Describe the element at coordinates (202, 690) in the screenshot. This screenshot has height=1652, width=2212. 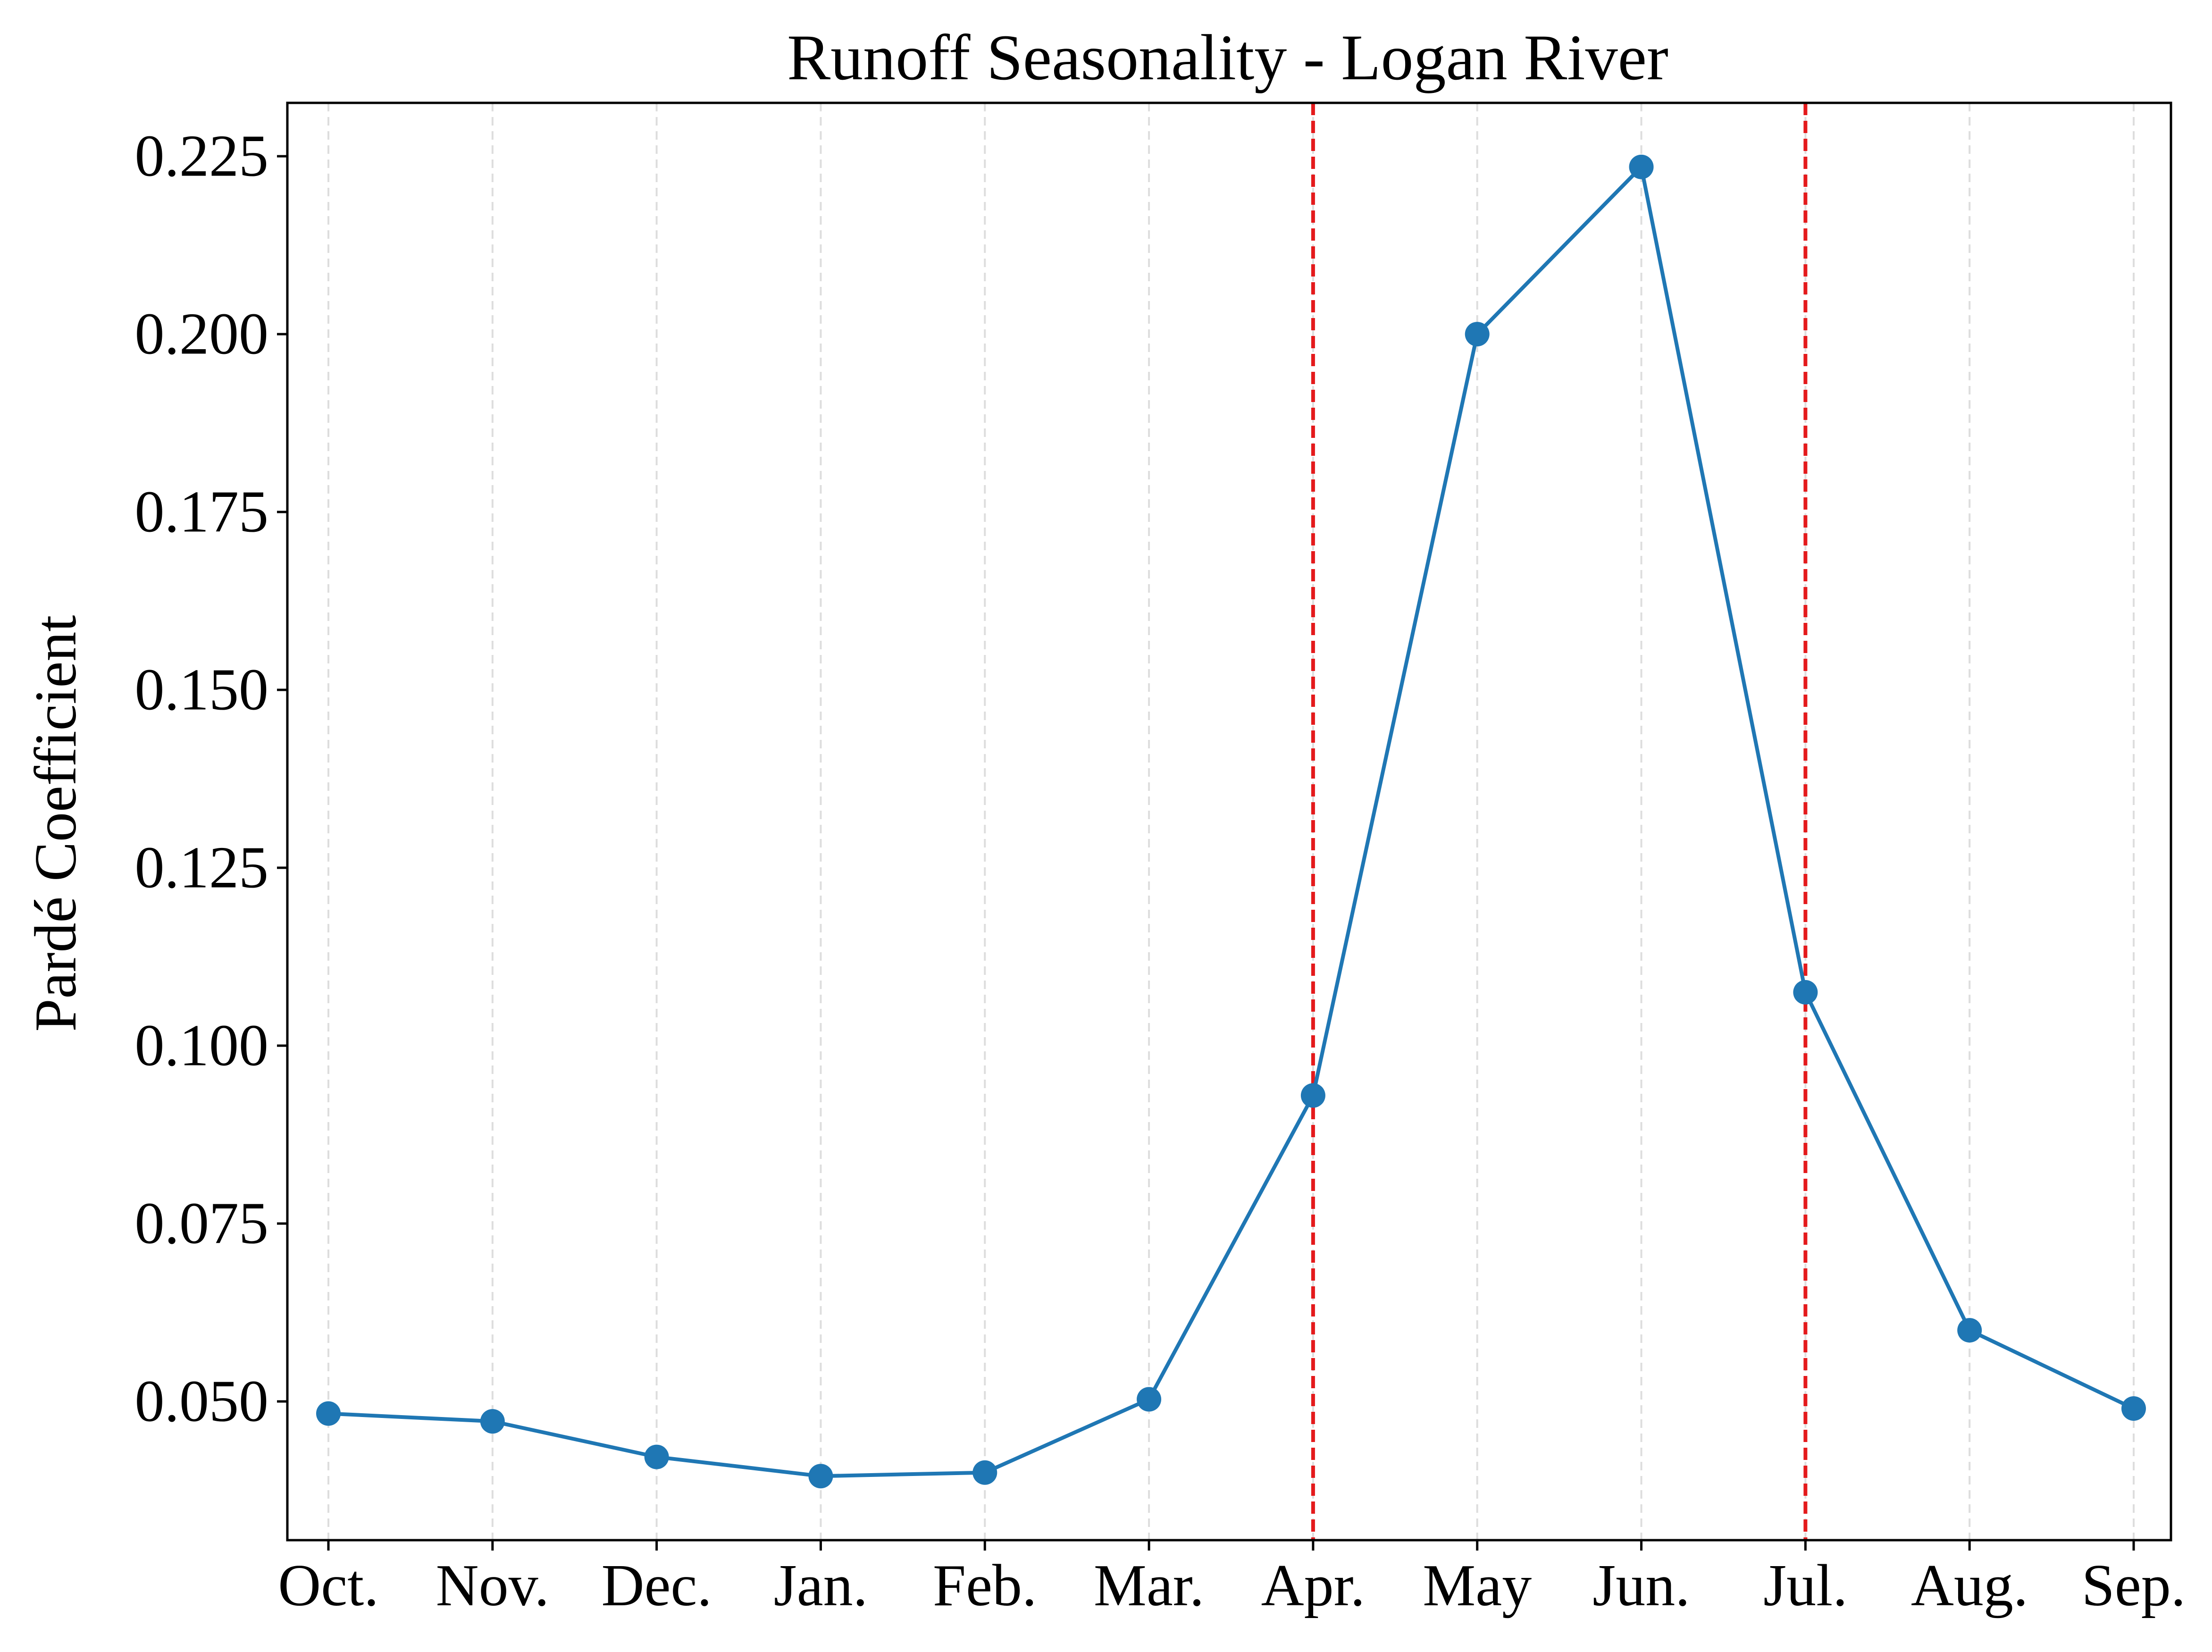
I see `y-tick-label: 0.150` at that location.